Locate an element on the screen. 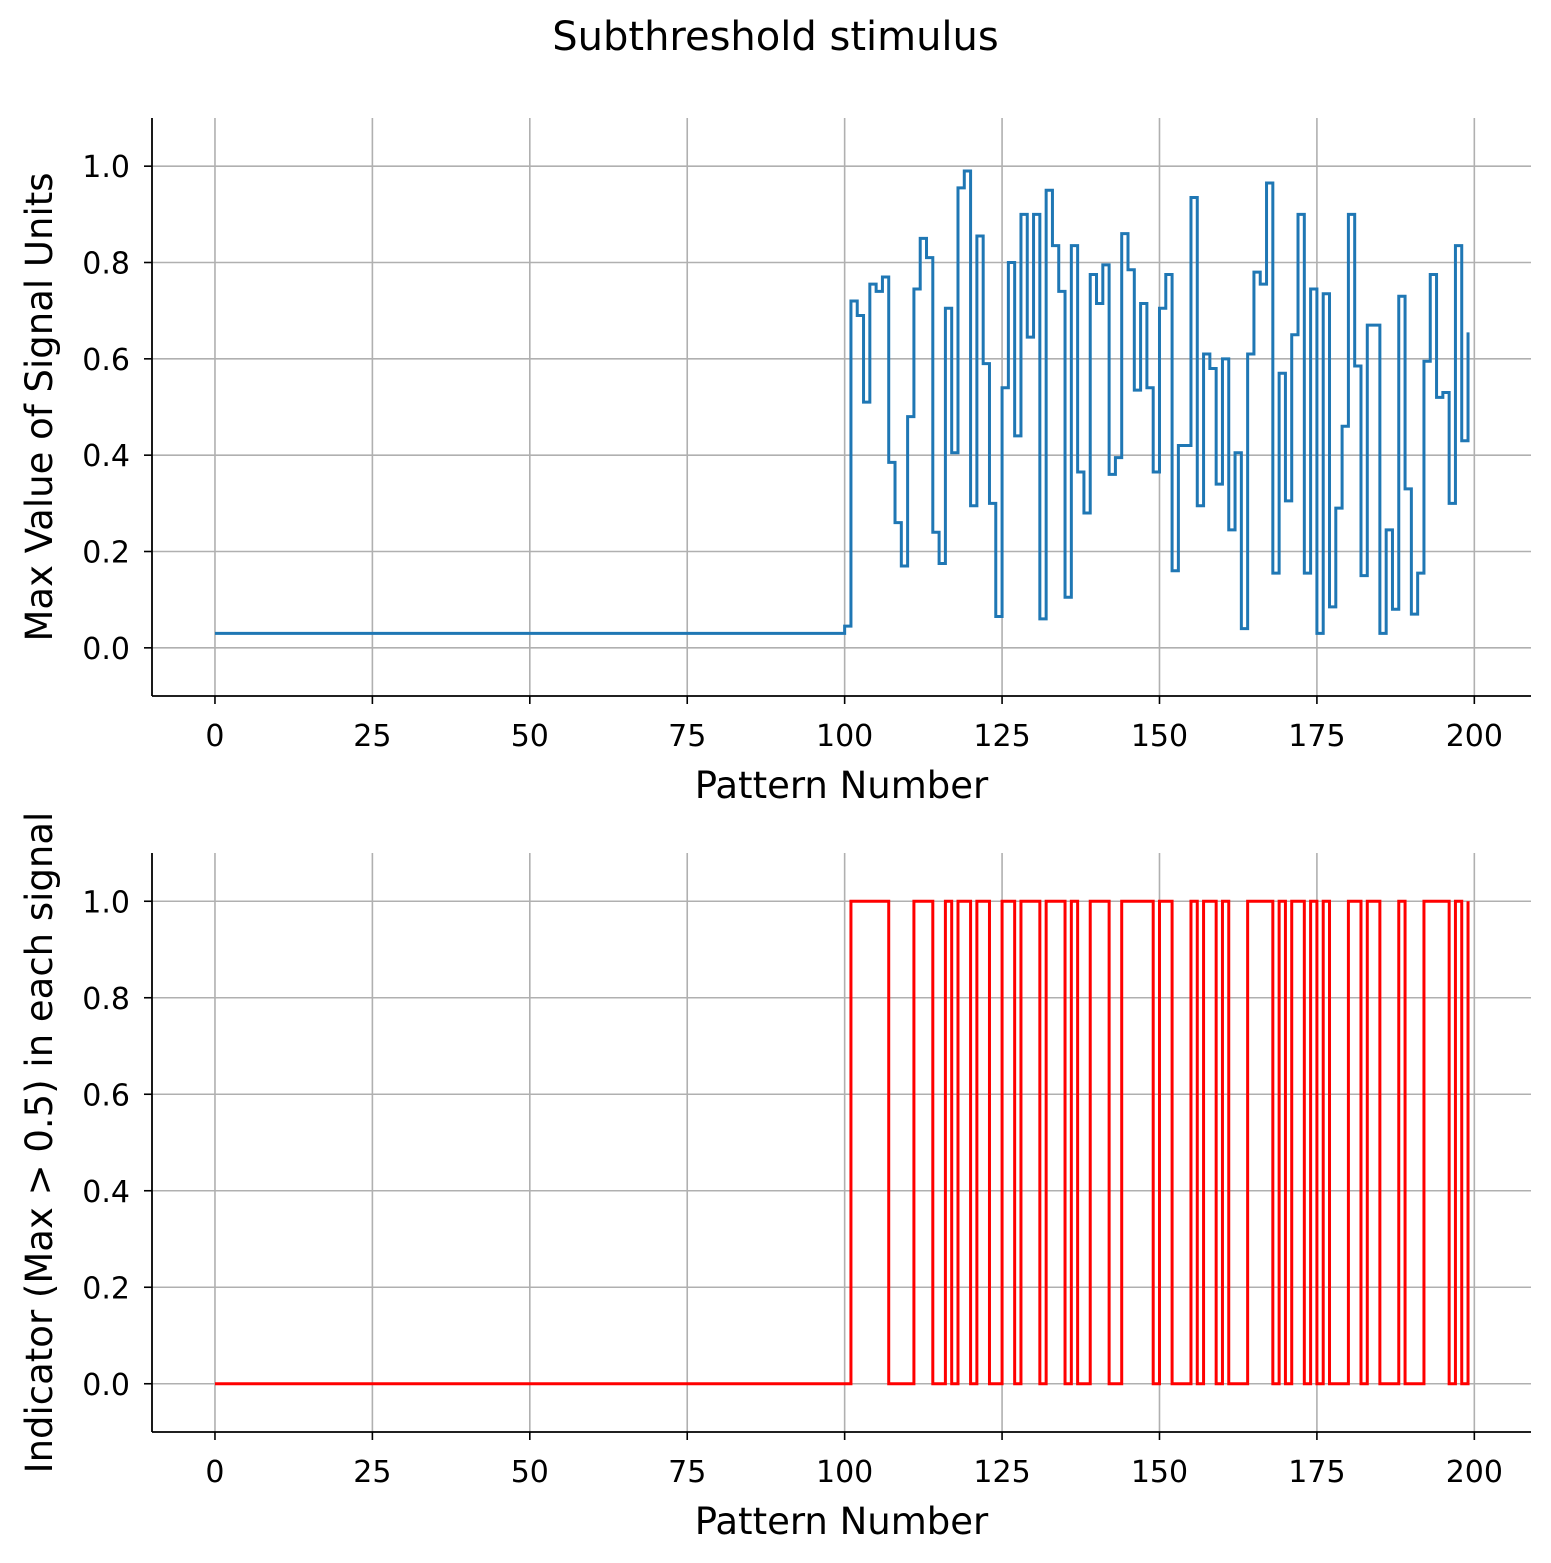  bottom-x-tick-label: 200 is located at coordinates (1474, 1472).